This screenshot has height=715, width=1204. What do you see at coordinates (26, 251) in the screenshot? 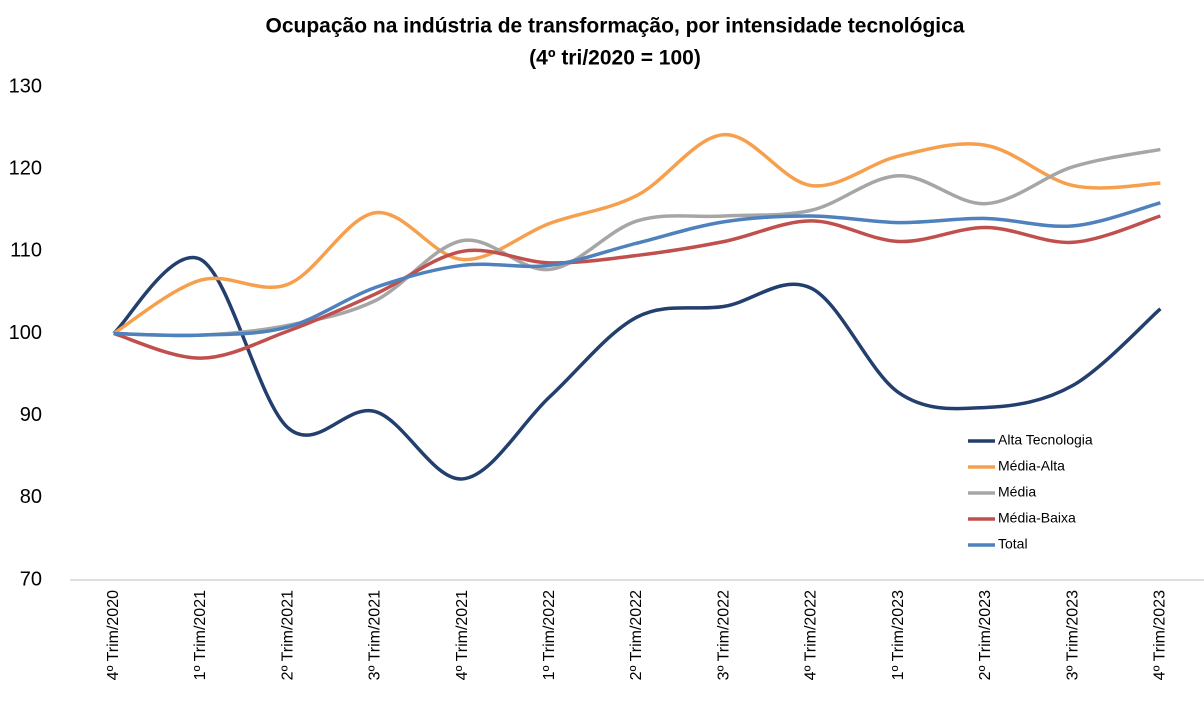
I see `y-tick-label: 110` at bounding box center [26, 251].